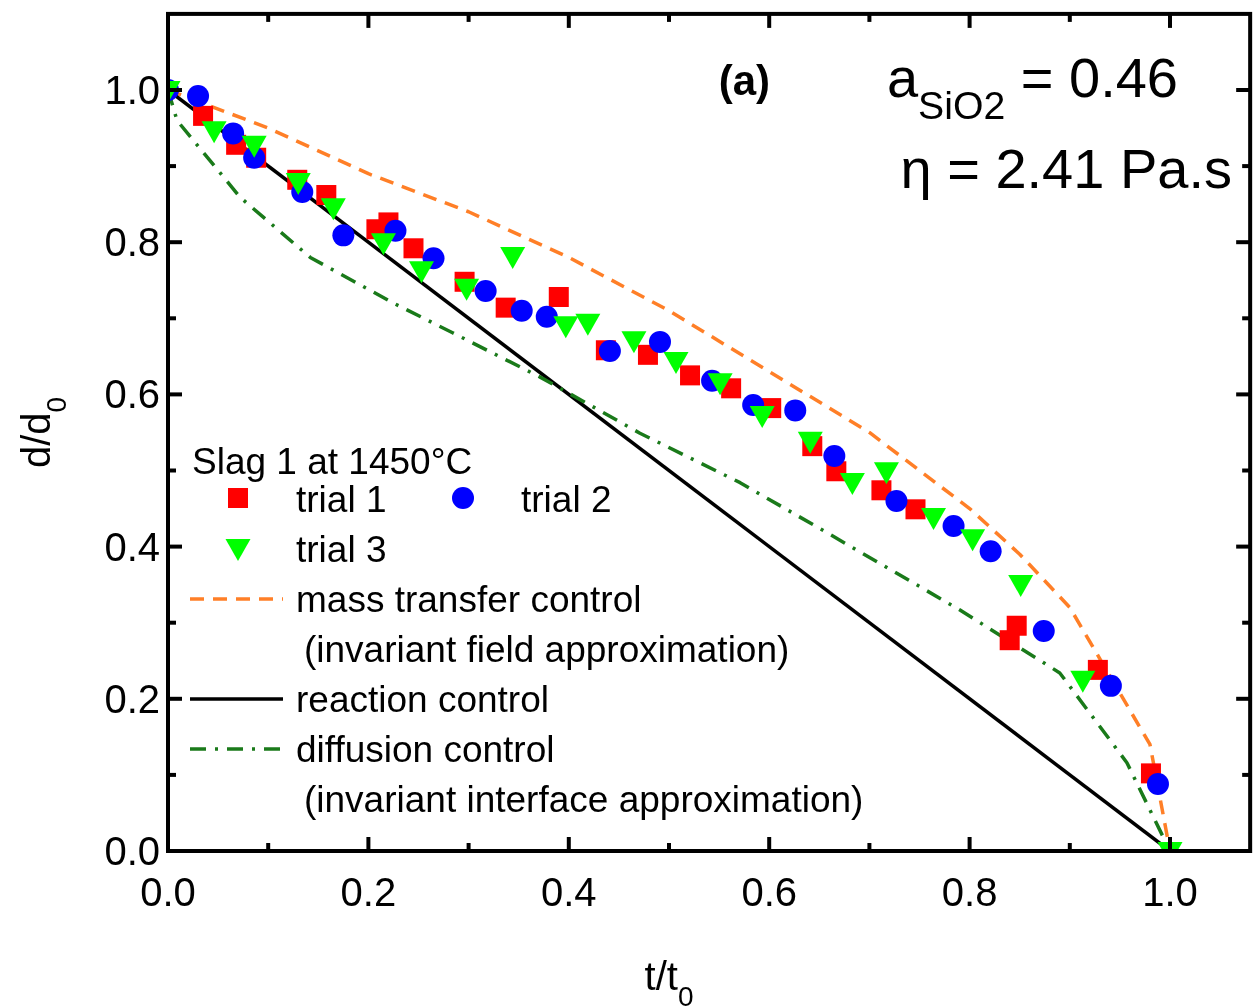 Image resolution: width=1254 pixels, height=1008 pixels. Describe the element at coordinates (580, 774) in the screenshot. I see `legend-label: diffusion control (invariant interface approximation)` at that location.